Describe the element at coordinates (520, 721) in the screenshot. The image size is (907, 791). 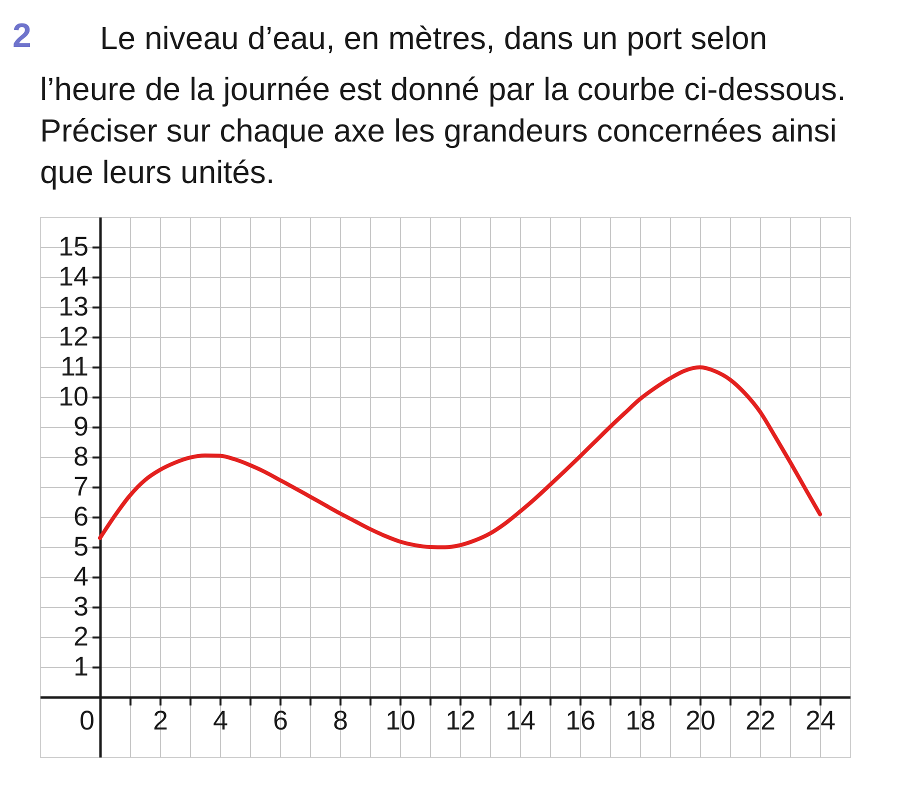
I see `x-tick-label: 14` at that location.